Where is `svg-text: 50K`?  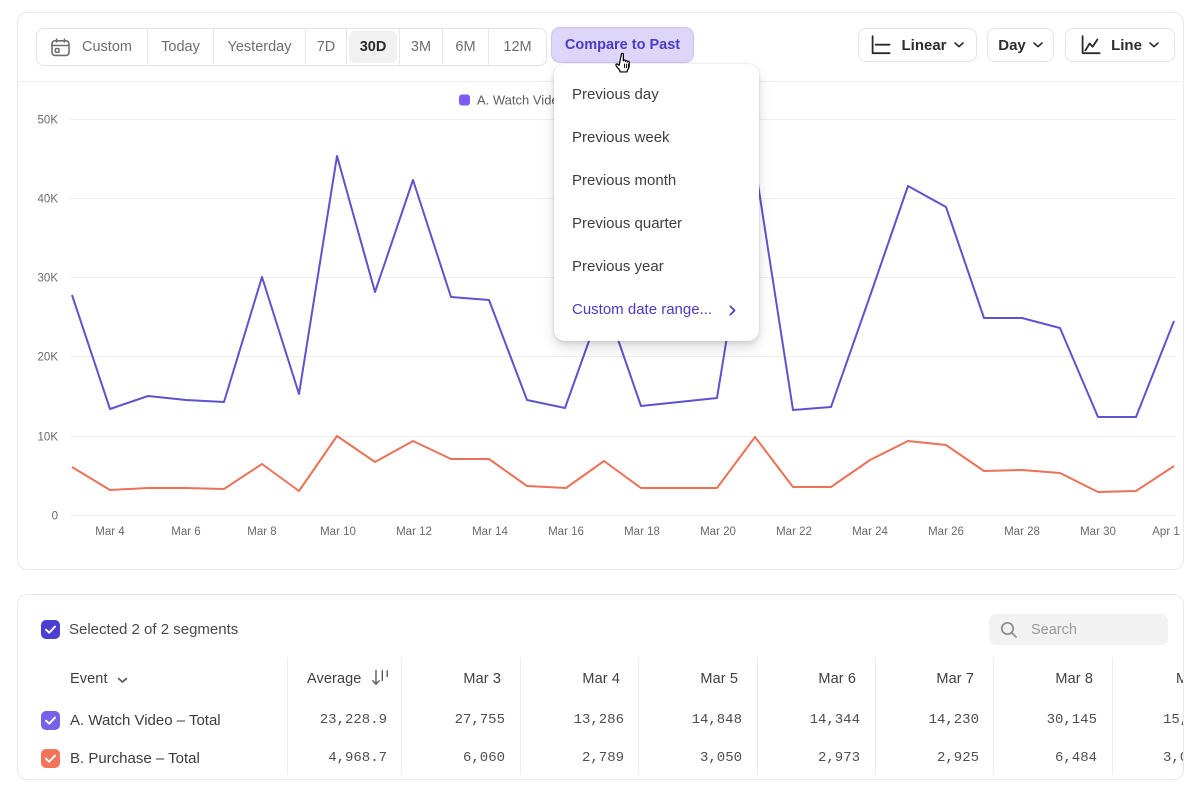 svg-text: 50K is located at coordinates (48, 121).